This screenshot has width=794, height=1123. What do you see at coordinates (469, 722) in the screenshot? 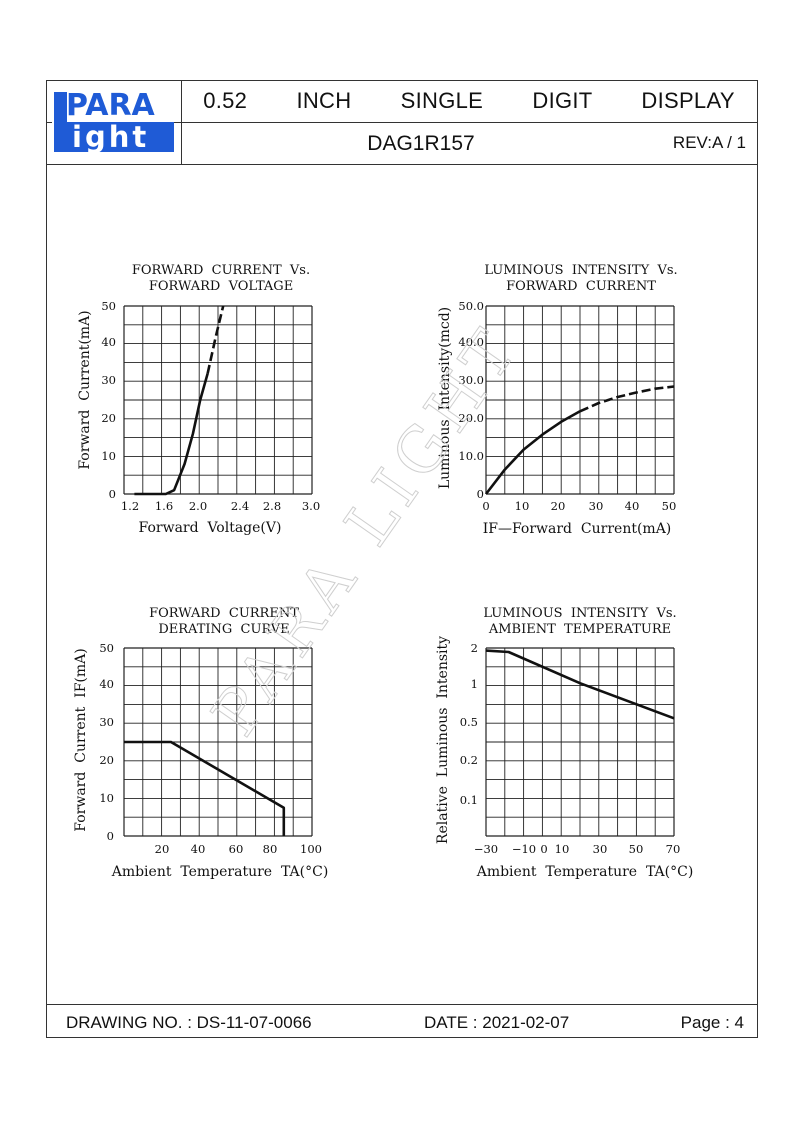
I see `y-tick-label: 0.5` at bounding box center [469, 722].